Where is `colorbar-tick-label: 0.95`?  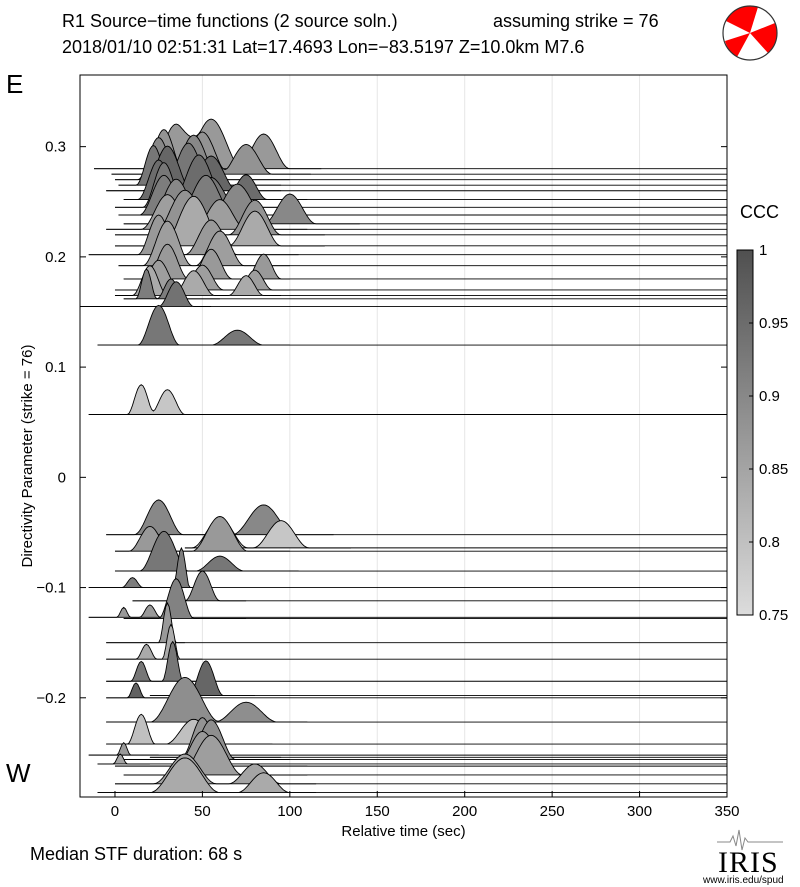 colorbar-tick-label: 0.95 is located at coordinates (773, 323).